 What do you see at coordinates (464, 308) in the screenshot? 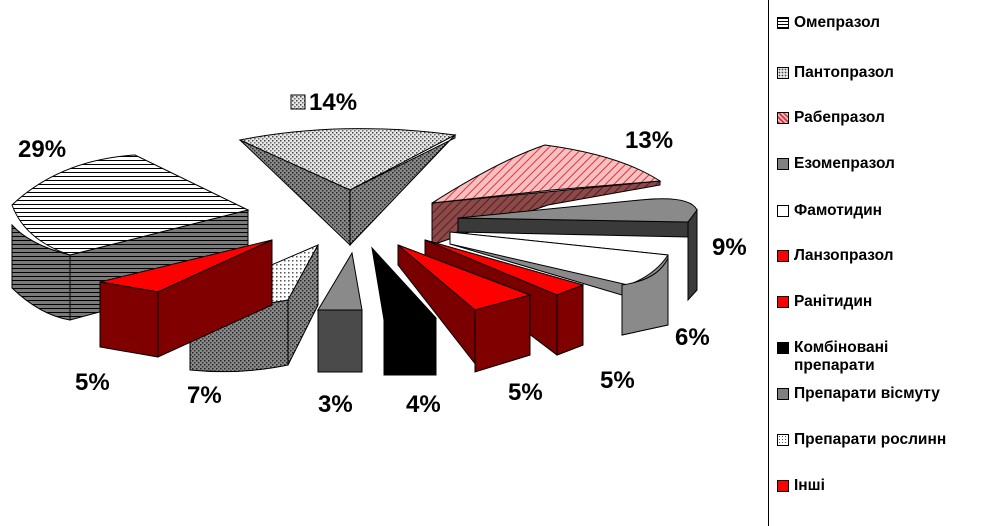
I see `slice-ranitidine` at bounding box center [464, 308].